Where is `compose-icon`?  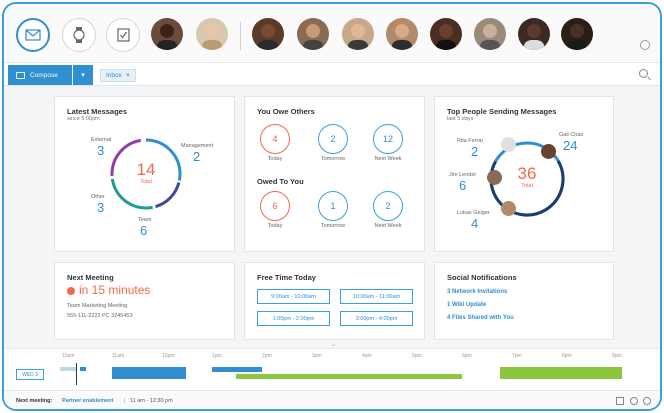
compose-icon is located at coordinates (20, 75).